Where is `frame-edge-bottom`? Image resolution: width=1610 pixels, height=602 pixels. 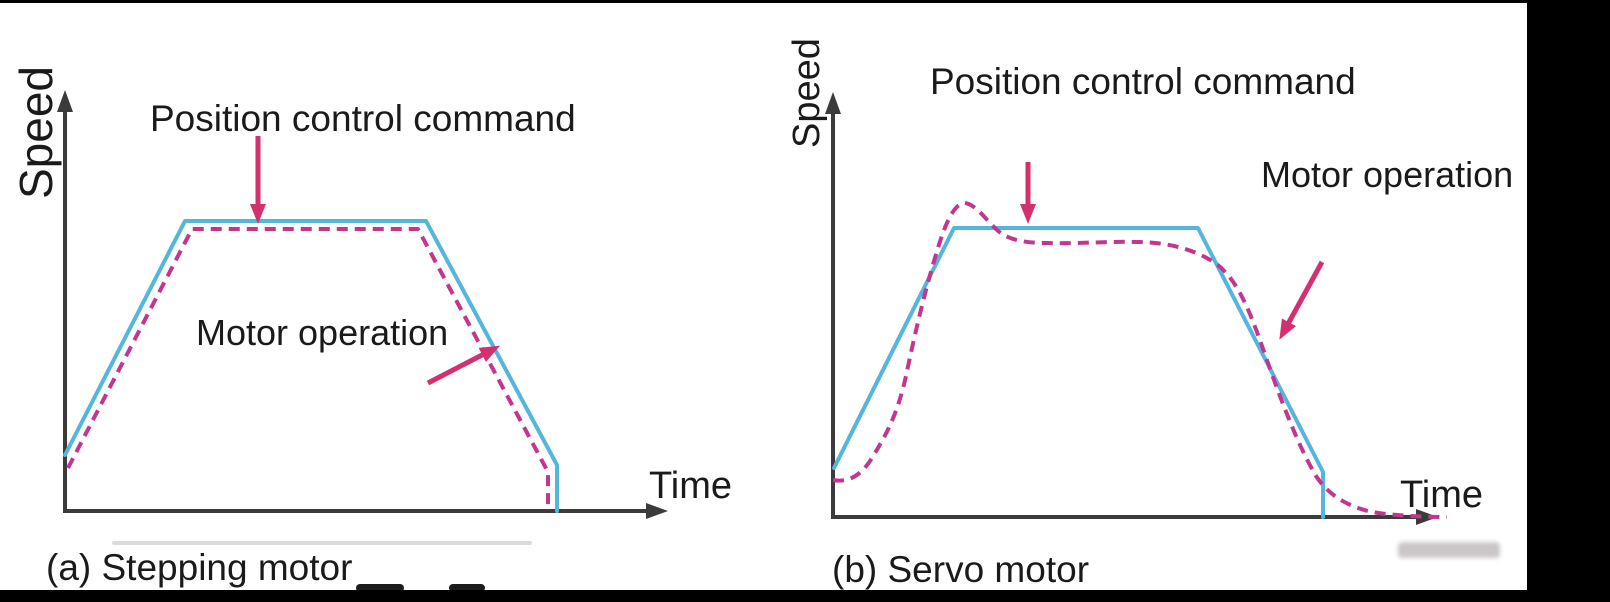
frame-edge-bottom is located at coordinates (805, 596).